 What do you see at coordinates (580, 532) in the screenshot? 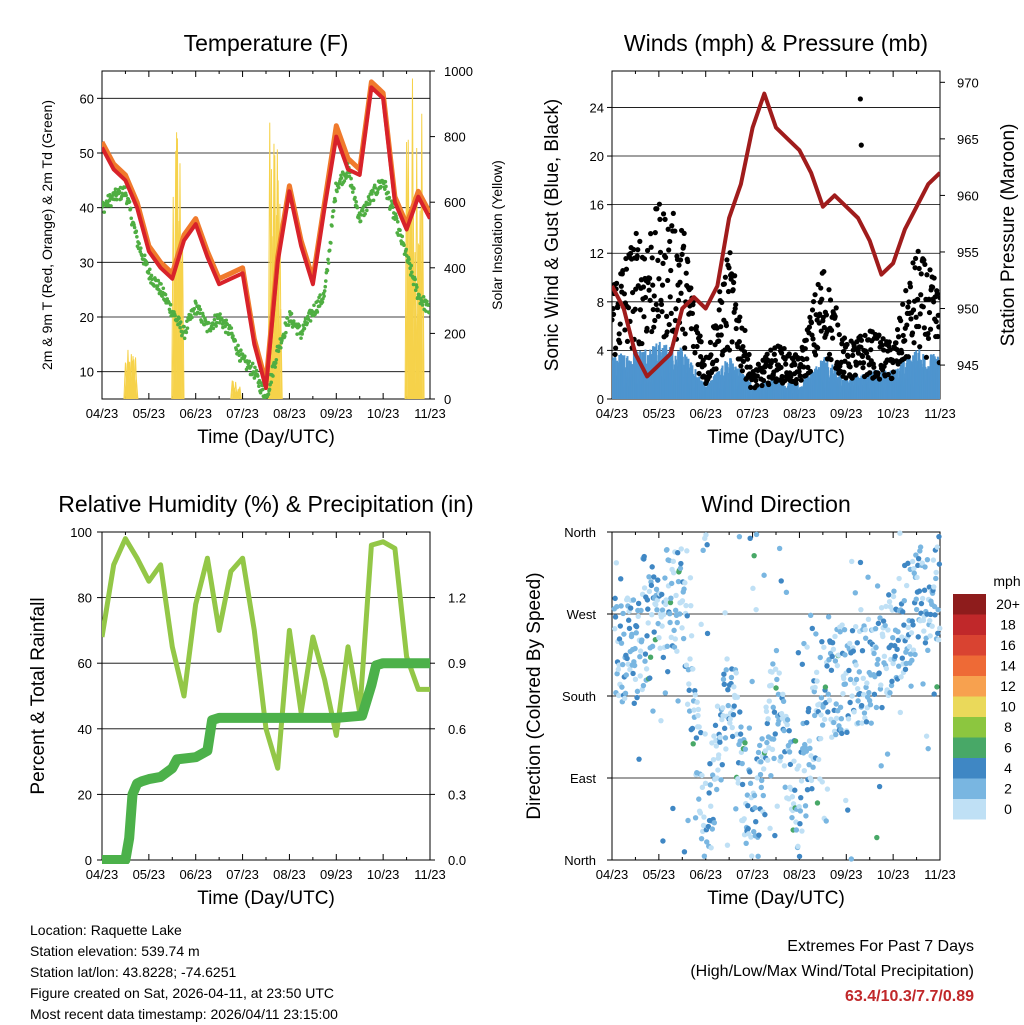
I see `dir-ytick-label: North` at bounding box center [580, 532].